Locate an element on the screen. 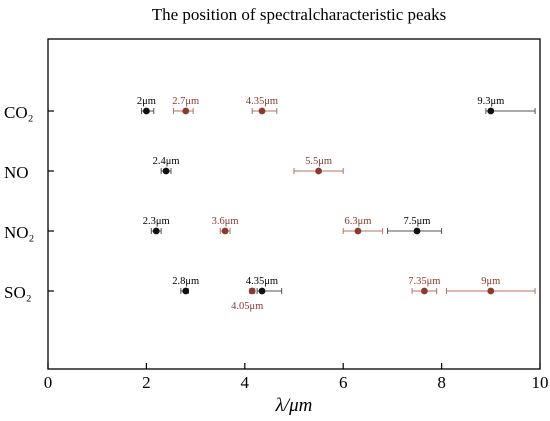 This screenshot has width=550, height=421. y-tick-label-1: CO₂ is located at coordinates (19, 112).